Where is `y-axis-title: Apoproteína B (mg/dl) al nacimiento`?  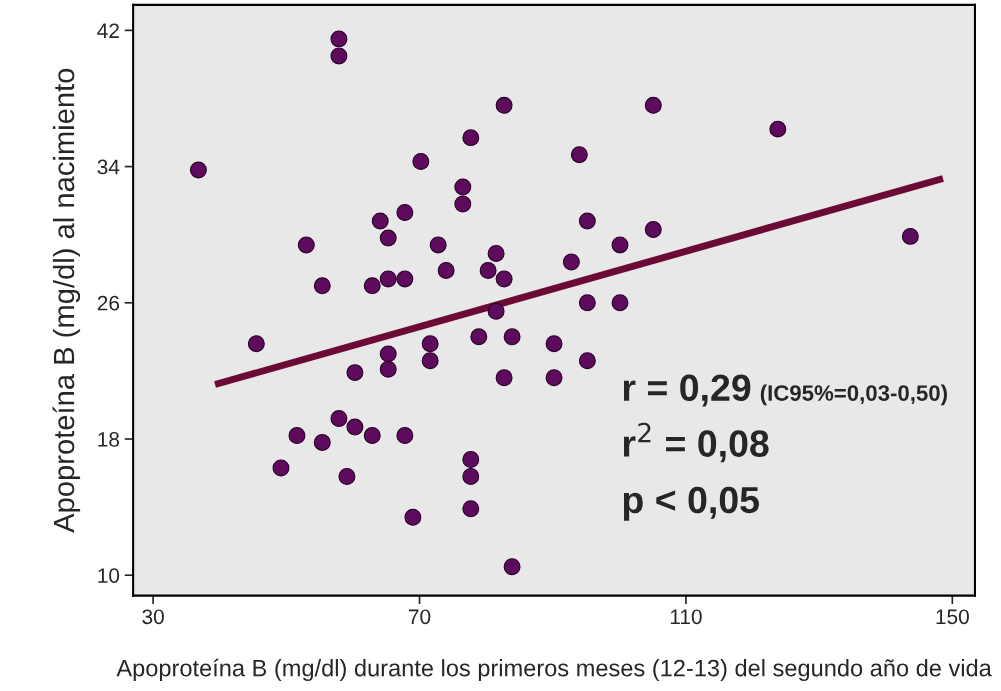
y-axis-title: Apoproteína B (mg/dl) al nacimiento is located at coordinates (66, 300).